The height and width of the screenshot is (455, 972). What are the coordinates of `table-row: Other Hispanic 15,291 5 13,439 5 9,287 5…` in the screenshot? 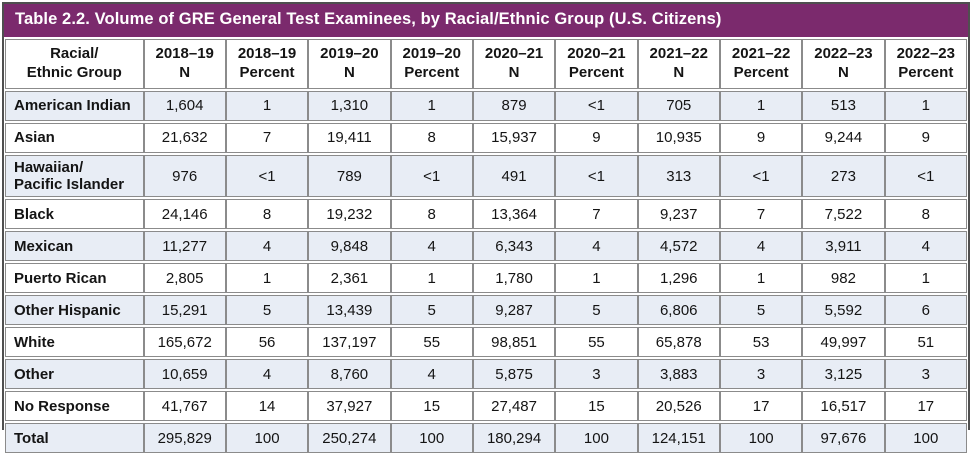 It's located at (486, 310).